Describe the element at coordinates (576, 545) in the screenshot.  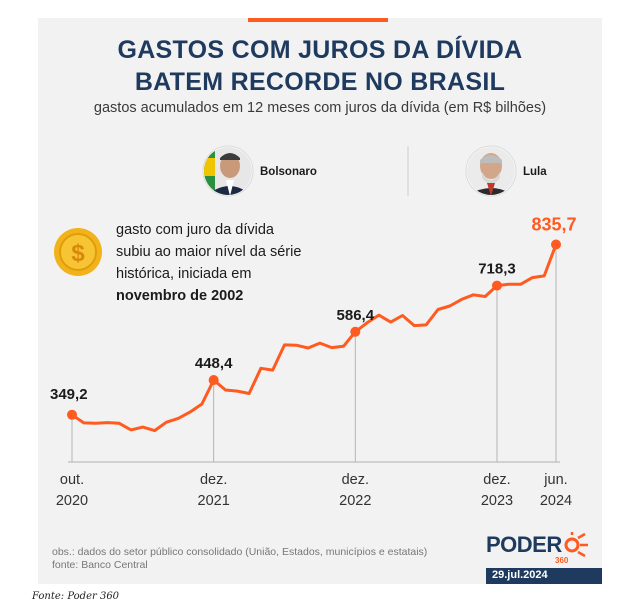
I see `brand-sun-icon` at that location.